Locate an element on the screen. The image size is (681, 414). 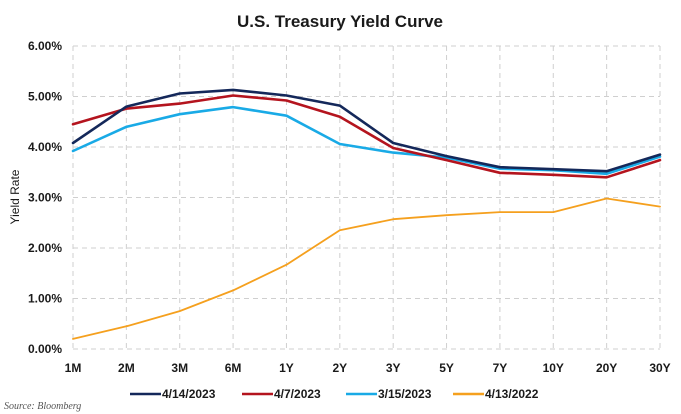
legend-label: 4/13/2022 is located at coordinates (512, 394).